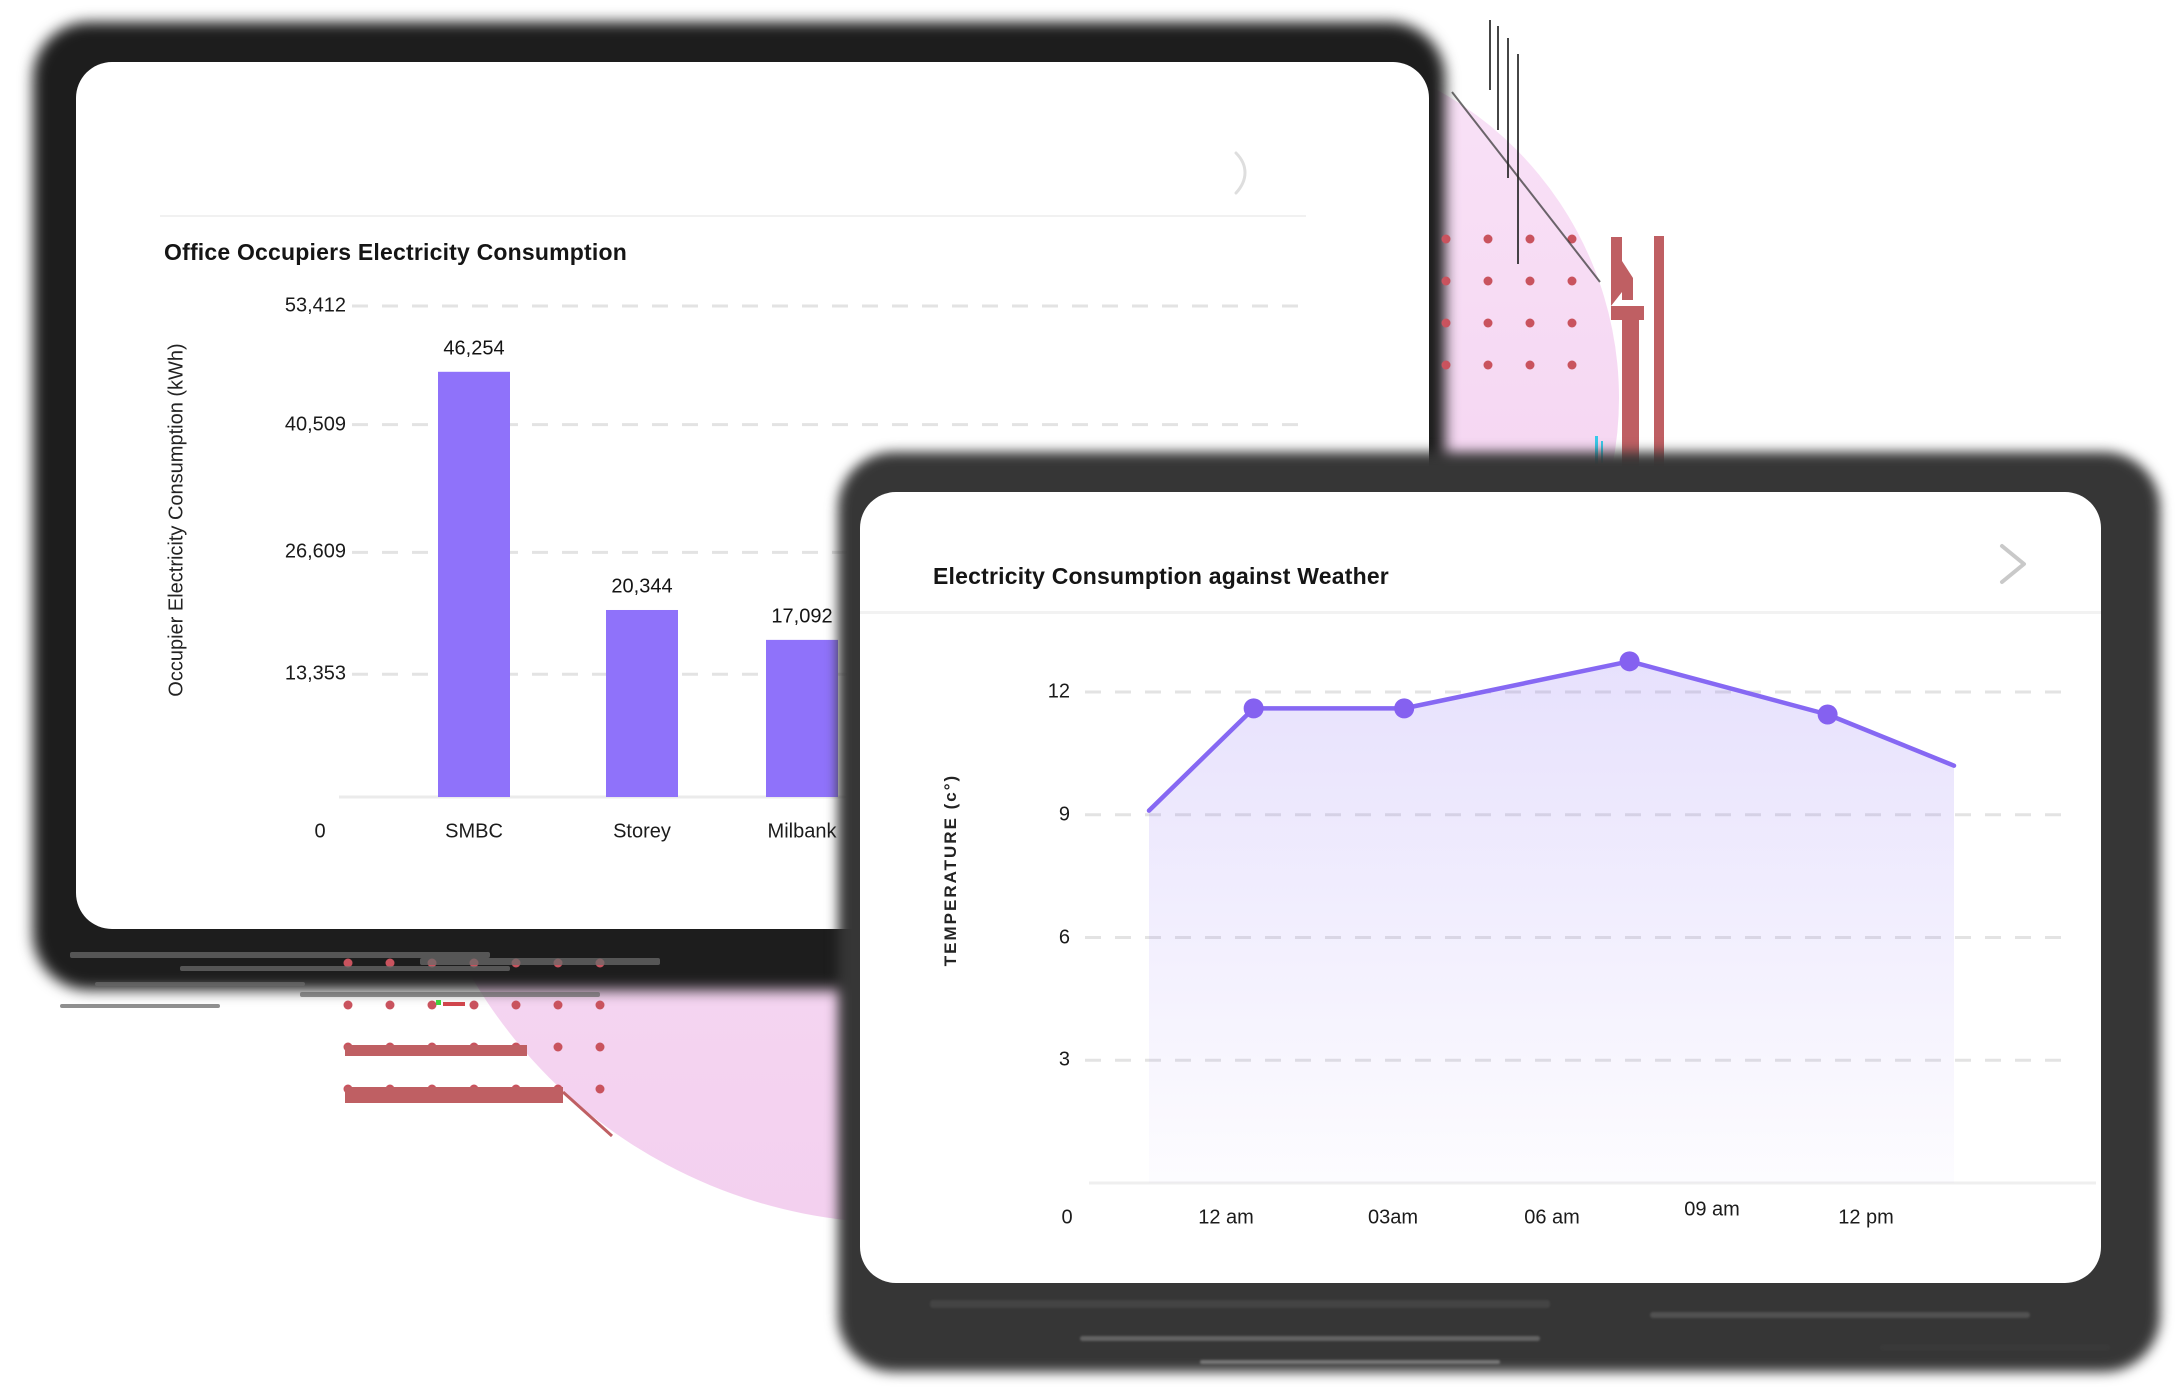 The width and height of the screenshot is (2175, 1392). Describe the element at coordinates (802, 718) in the screenshot. I see `bar-milbank` at that location.